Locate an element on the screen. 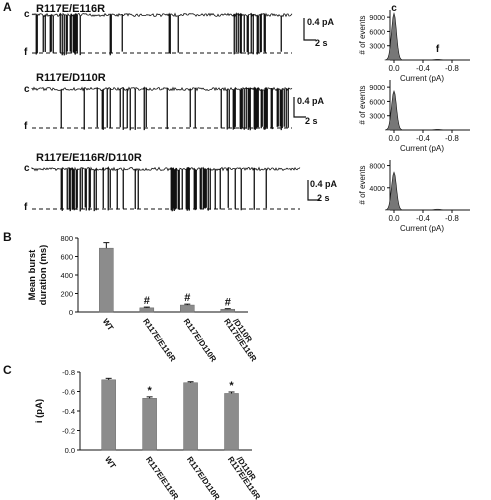 The height and width of the screenshot is (500, 491). barb-category-label: WT is located at coordinates (108, 324).